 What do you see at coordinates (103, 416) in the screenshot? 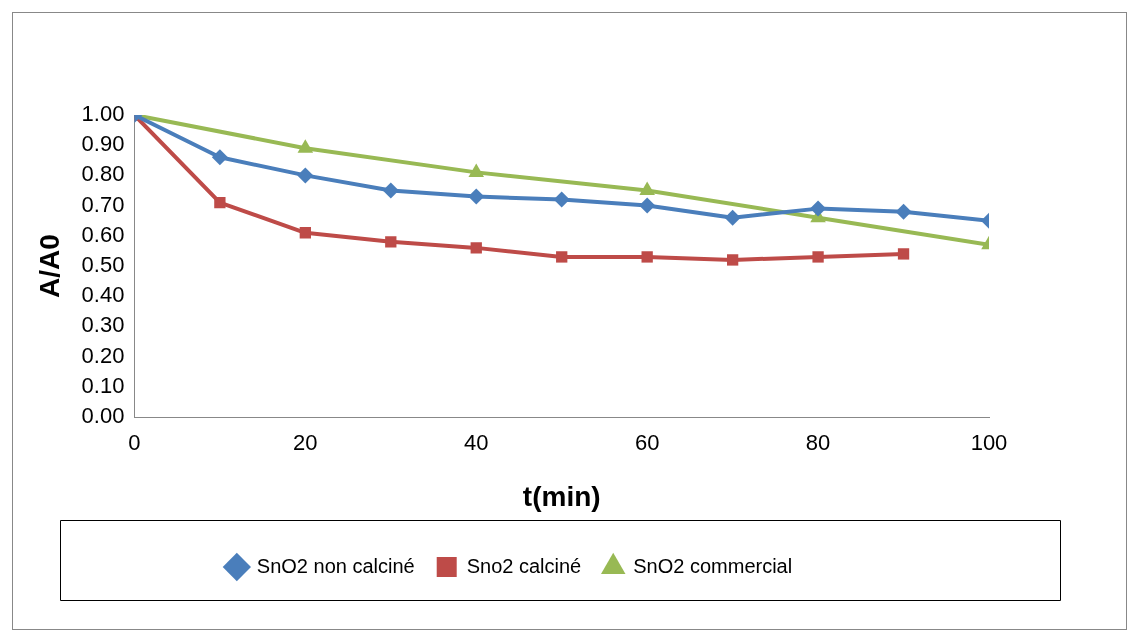
I see `y-tick-label: 0.00` at bounding box center [103, 416].